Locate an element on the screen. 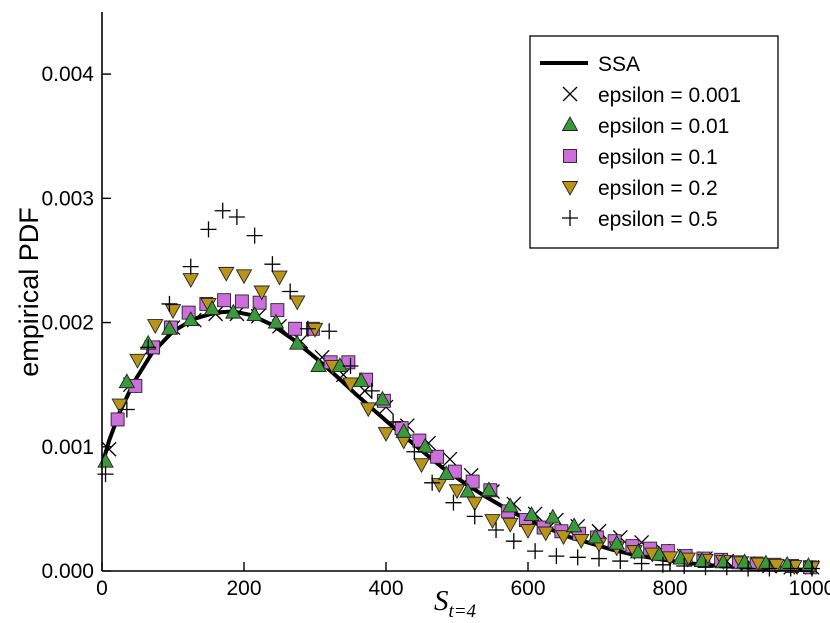 The height and width of the screenshot is (623, 830). legend-label: epsilon = 0.2 is located at coordinates (658, 188).